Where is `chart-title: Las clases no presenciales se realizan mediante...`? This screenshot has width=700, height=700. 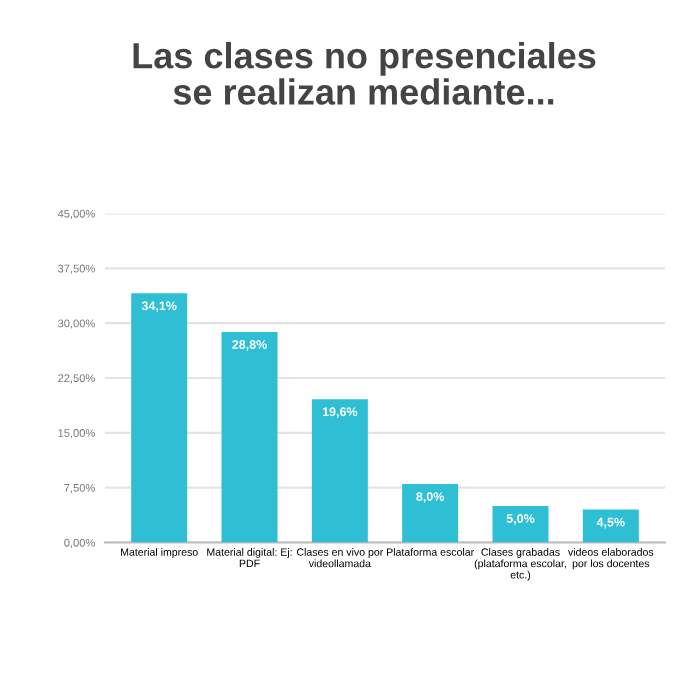
chart-title: Las clases no presenciales se realizan mediante... is located at coordinates (364, 73).